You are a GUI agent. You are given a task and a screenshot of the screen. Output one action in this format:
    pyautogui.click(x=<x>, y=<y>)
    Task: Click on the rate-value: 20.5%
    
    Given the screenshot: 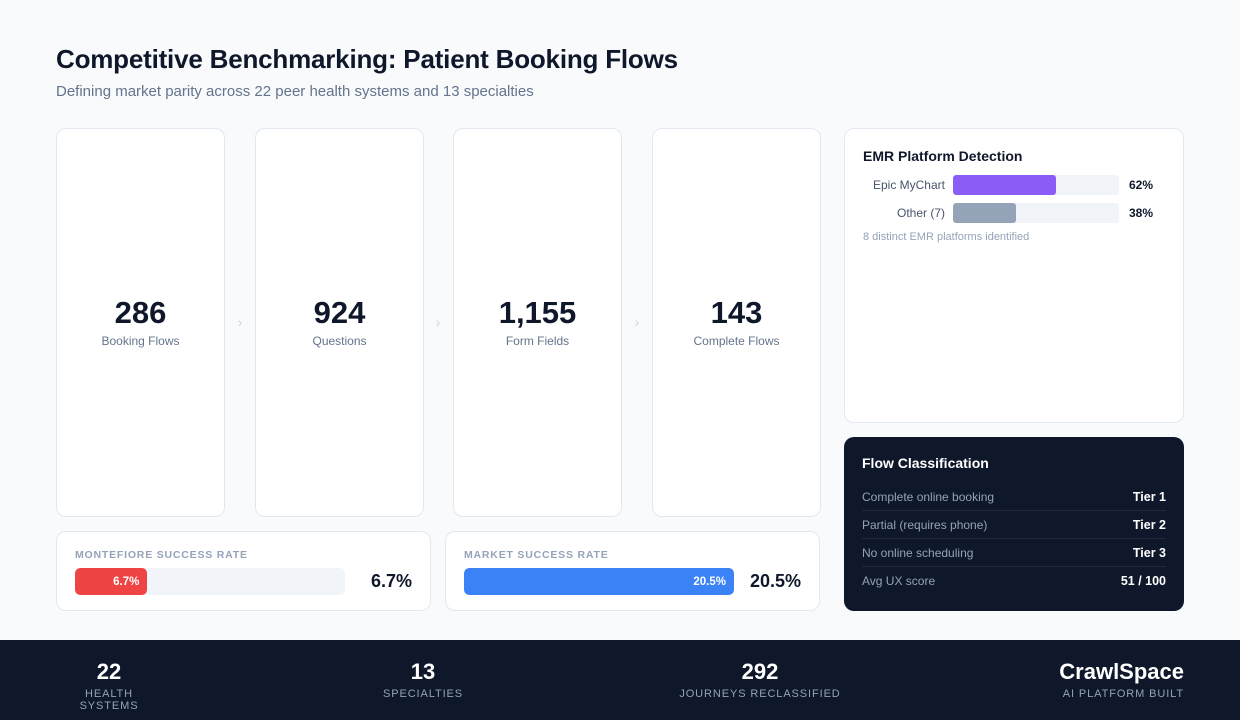 What is the action you would take?
    pyautogui.click(x=775, y=581)
    